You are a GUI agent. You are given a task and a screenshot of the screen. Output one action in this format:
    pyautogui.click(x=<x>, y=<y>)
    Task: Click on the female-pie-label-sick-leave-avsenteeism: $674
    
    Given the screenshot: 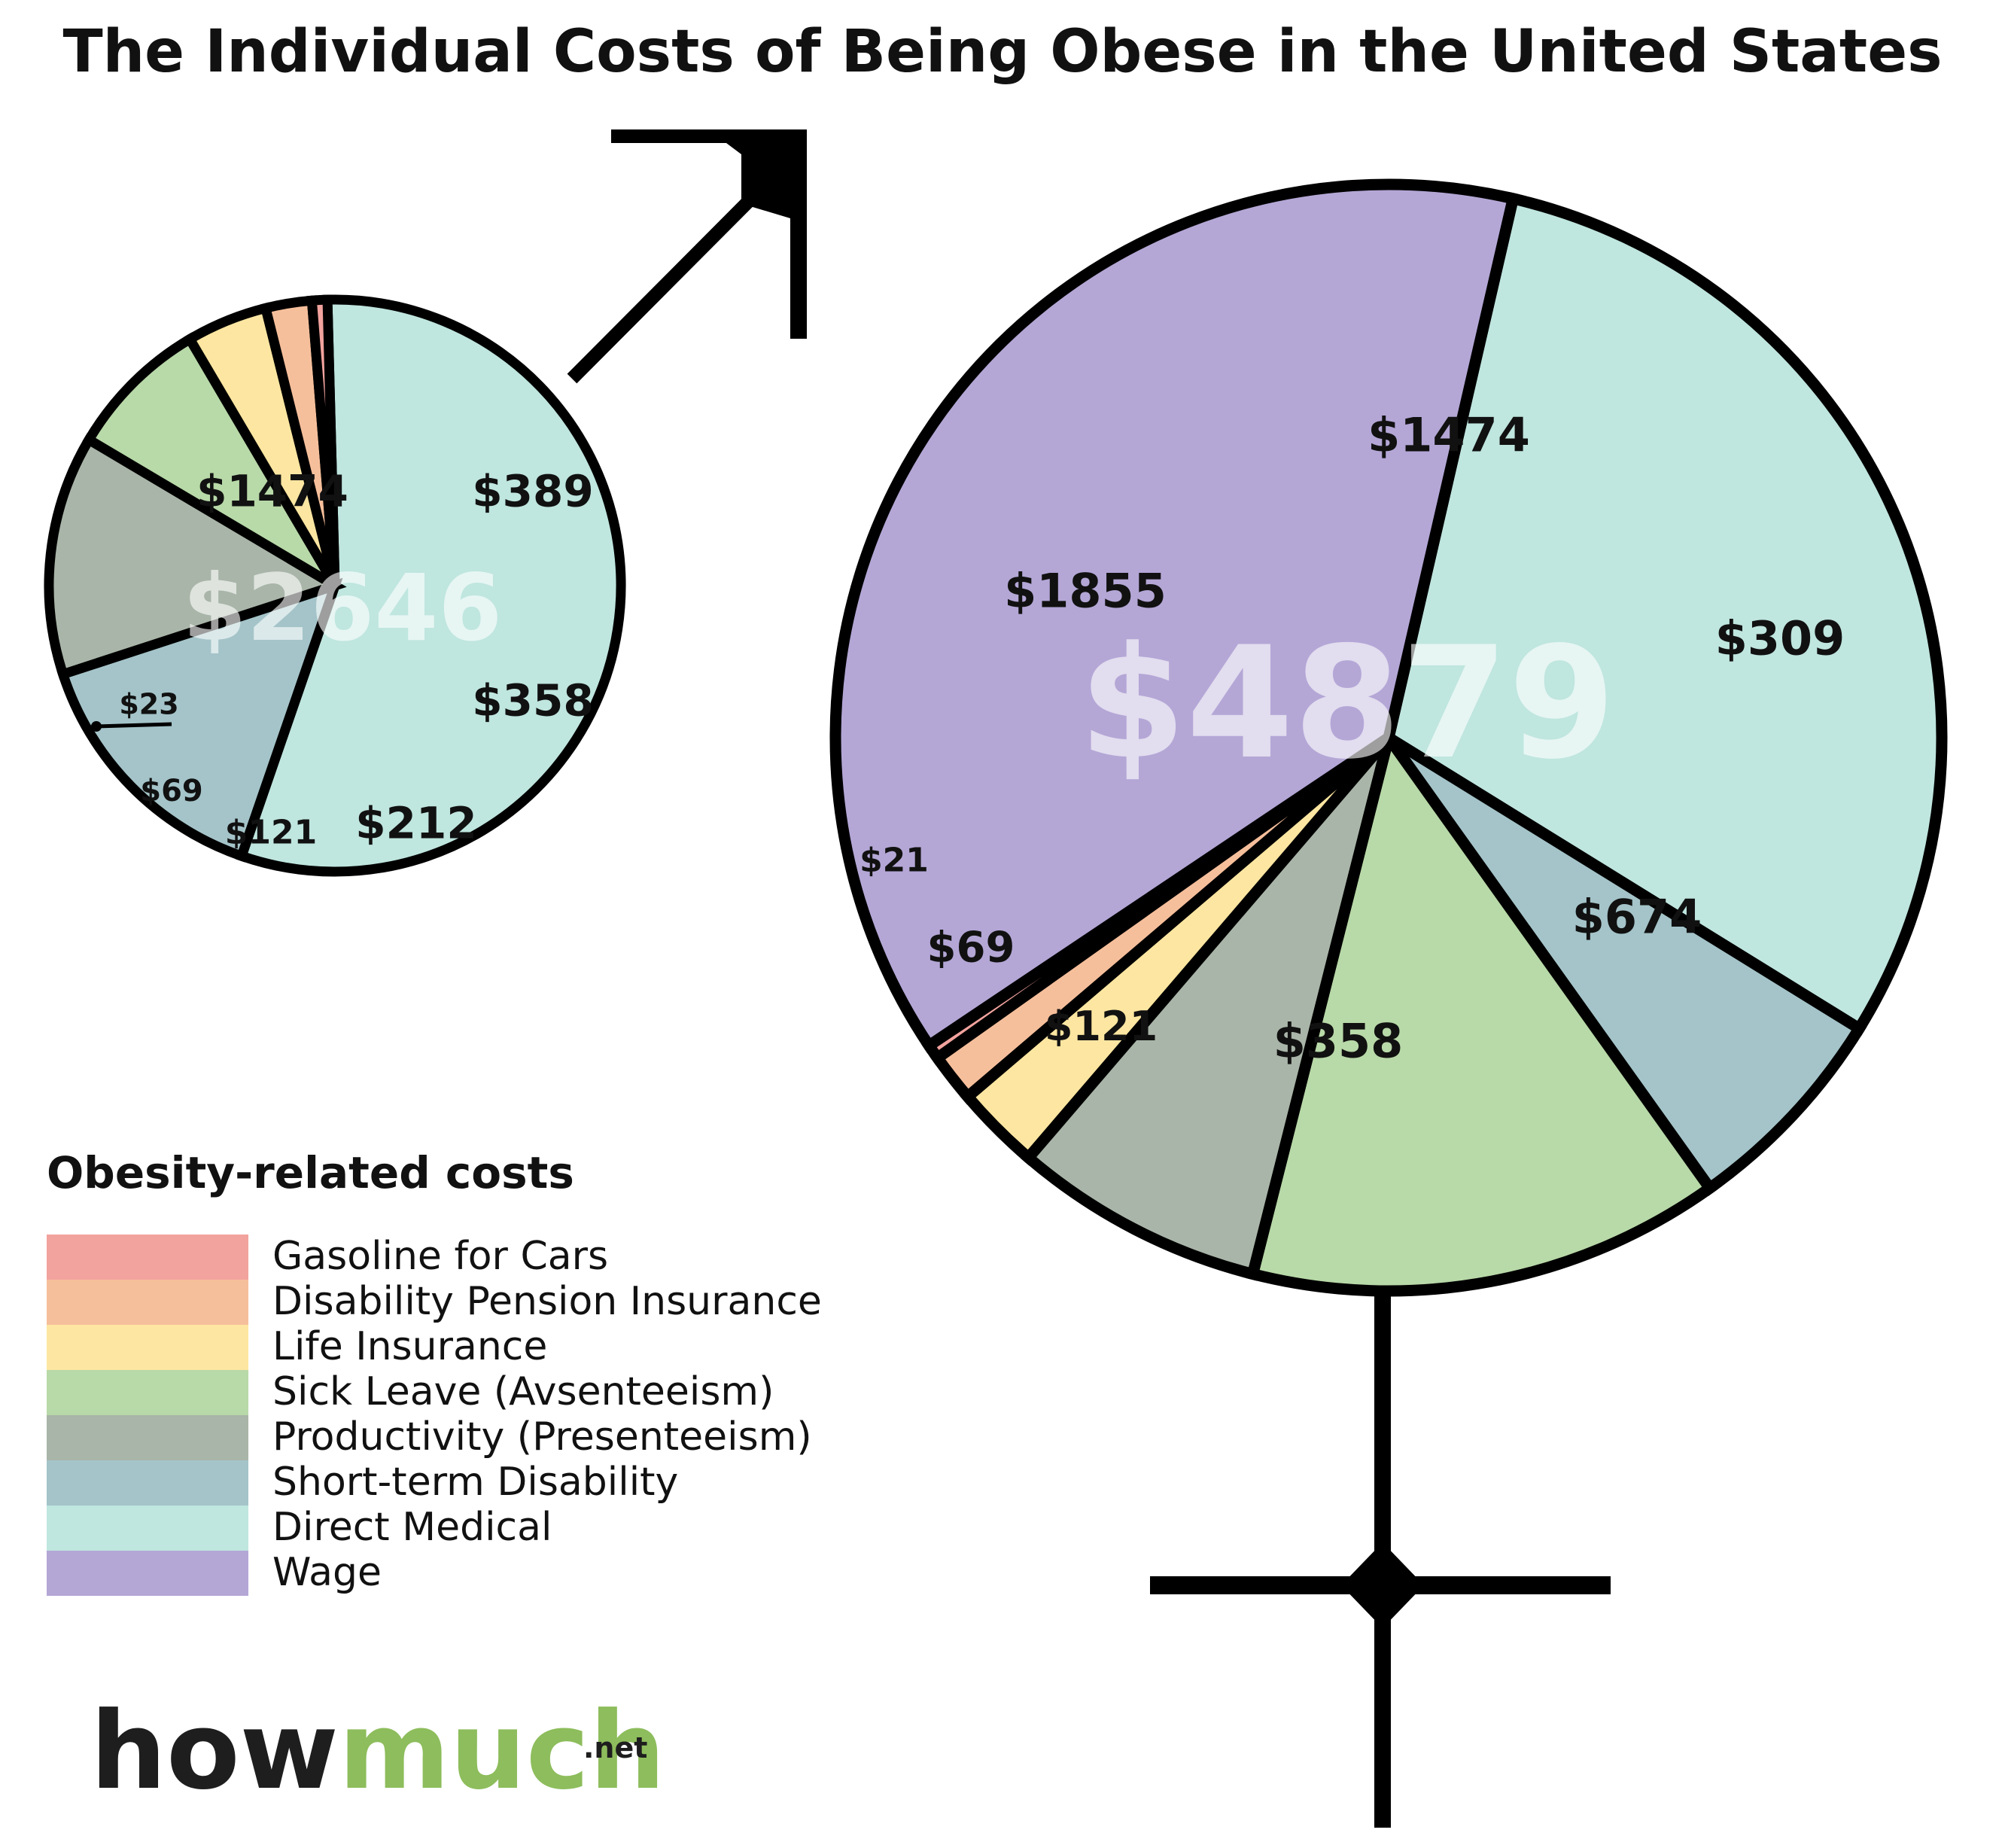 What is the action you would take?
    pyautogui.click(x=1637, y=917)
    